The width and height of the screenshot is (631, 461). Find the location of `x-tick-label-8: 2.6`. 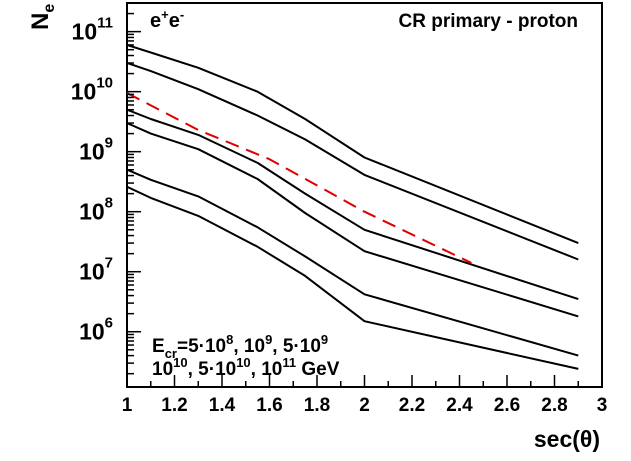

x-tick-label-8: 2.6 is located at coordinates (507, 405).